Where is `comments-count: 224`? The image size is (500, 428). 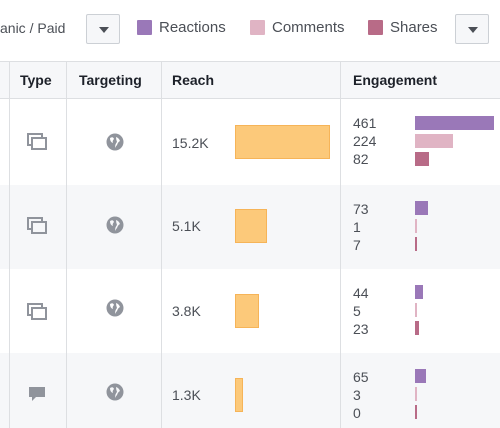
comments-count: 224 is located at coordinates (365, 141).